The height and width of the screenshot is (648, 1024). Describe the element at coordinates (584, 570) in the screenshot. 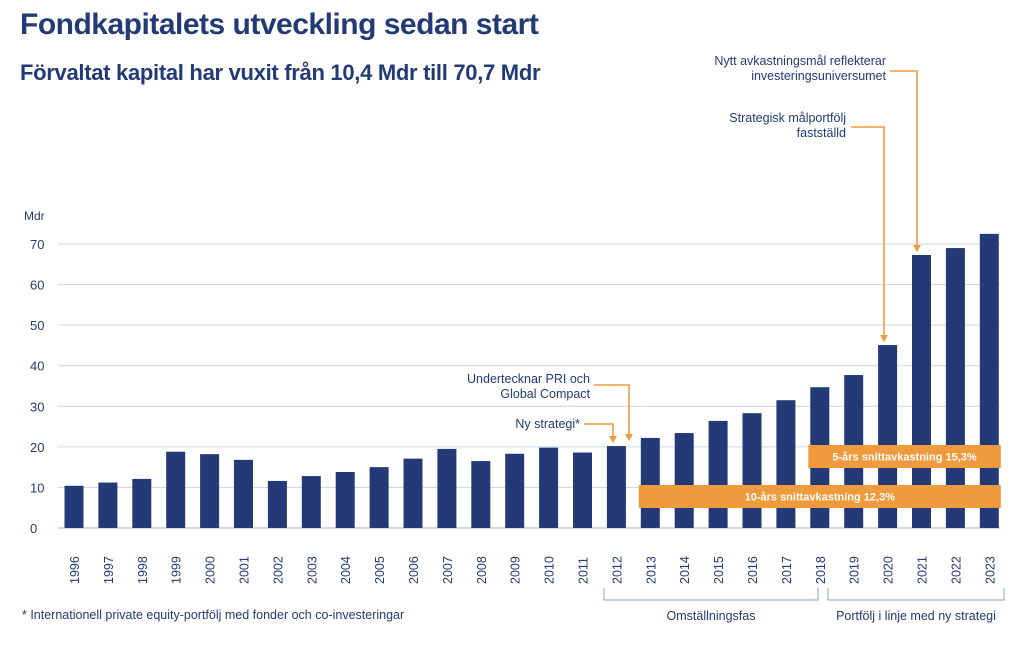

I see `x-tick-label: 2011` at that location.